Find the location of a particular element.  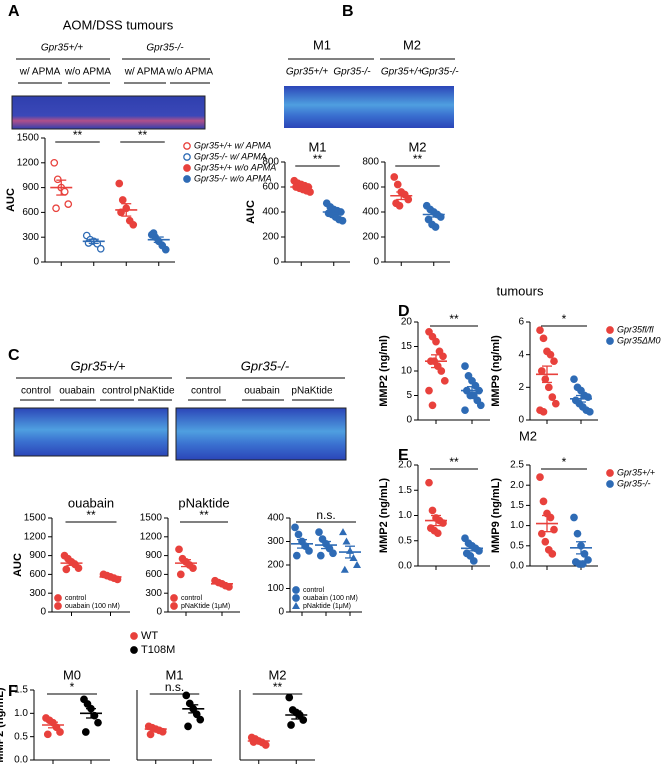

legend-label: Gpr35+/+ is located at coordinates (636, 472).